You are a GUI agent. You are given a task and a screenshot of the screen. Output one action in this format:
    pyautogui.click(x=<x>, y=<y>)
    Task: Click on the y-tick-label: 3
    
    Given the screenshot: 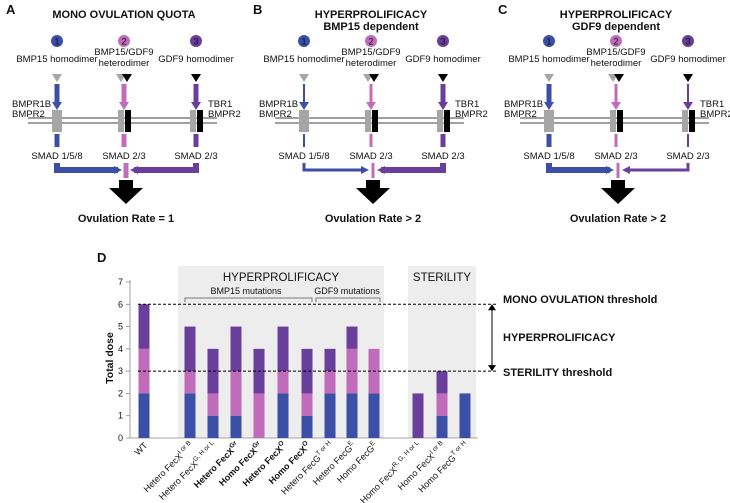 What is the action you would take?
    pyautogui.click(x=120, y=371)
    